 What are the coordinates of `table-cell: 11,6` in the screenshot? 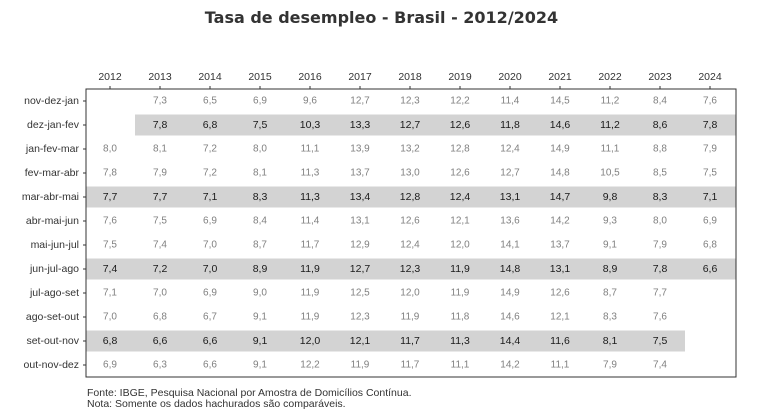 It's located at (560, 341).